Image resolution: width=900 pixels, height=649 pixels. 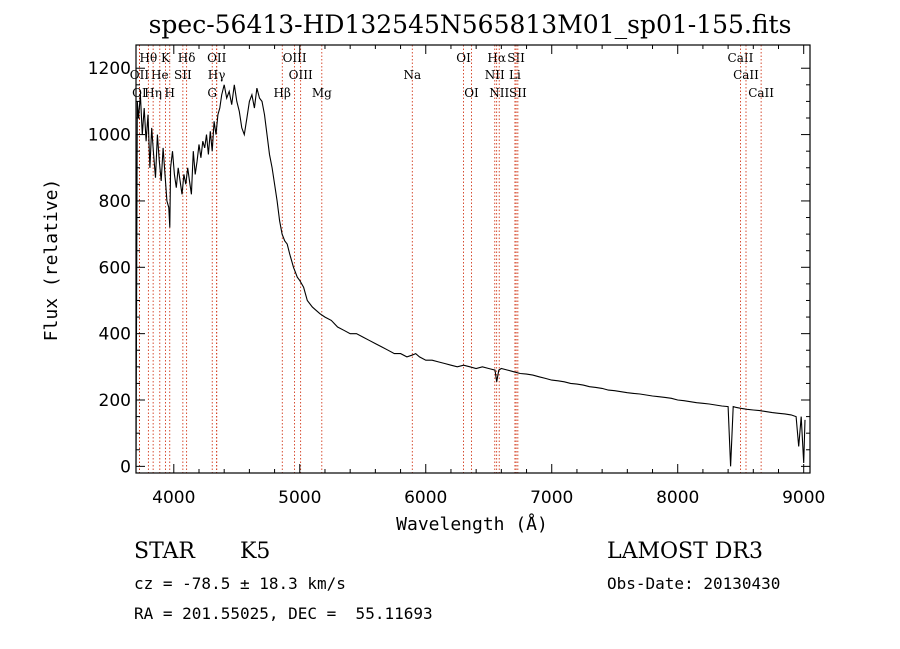 I want to click on spectral-line-label: Hθ, so click(x=148, y=58).